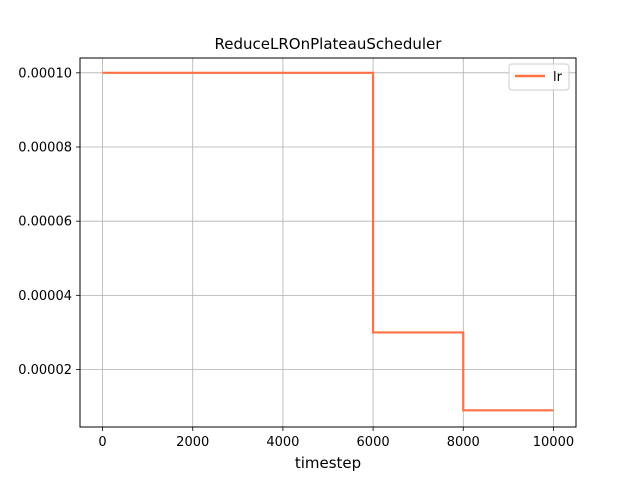  Describe the element at coordinates (336, 438) in the screenshot. I see `x-axis-ticks: 0 2000 4000 6000 8000 10000` at that location.